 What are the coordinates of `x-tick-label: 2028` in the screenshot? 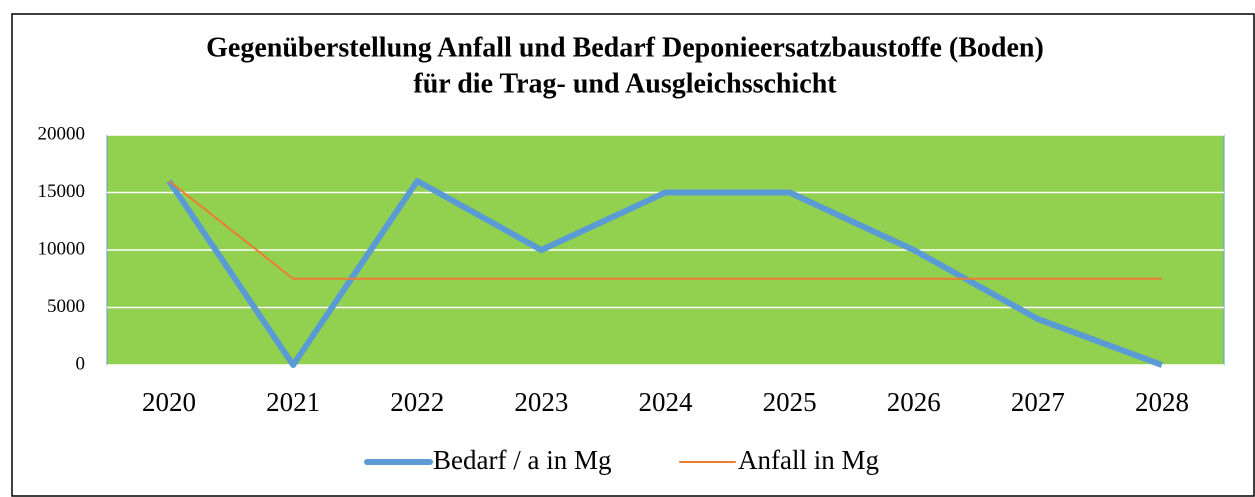 It's located at (1162, 402).